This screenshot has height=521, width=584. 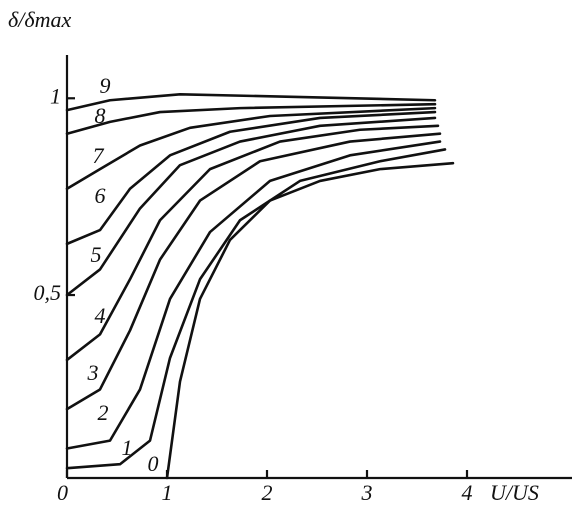 I want to click on curve-label: 9, so click(x=105, y=85).